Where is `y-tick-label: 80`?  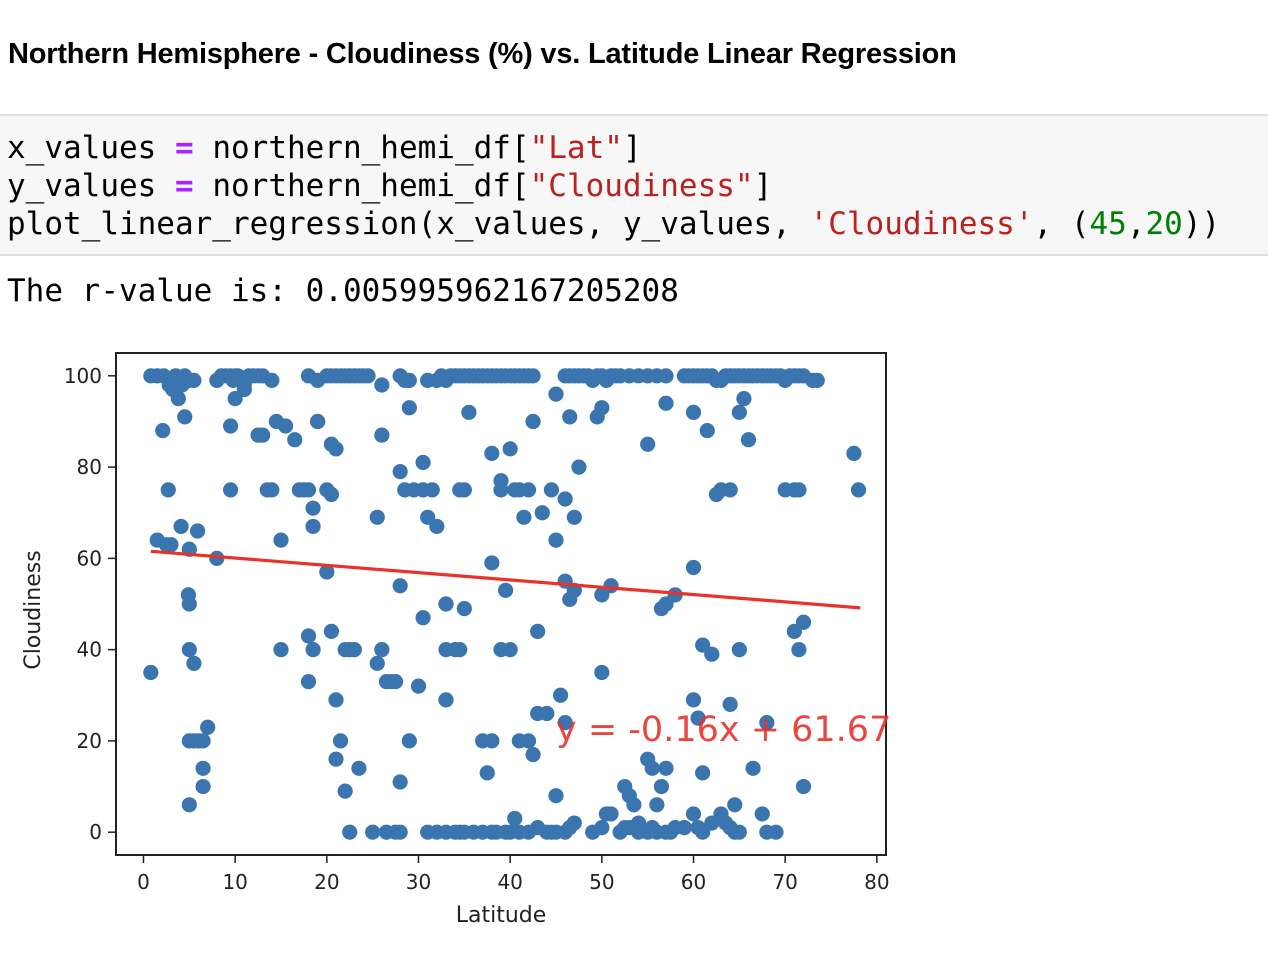
y-tick-label: 80 is located at coordinates (89, 467).